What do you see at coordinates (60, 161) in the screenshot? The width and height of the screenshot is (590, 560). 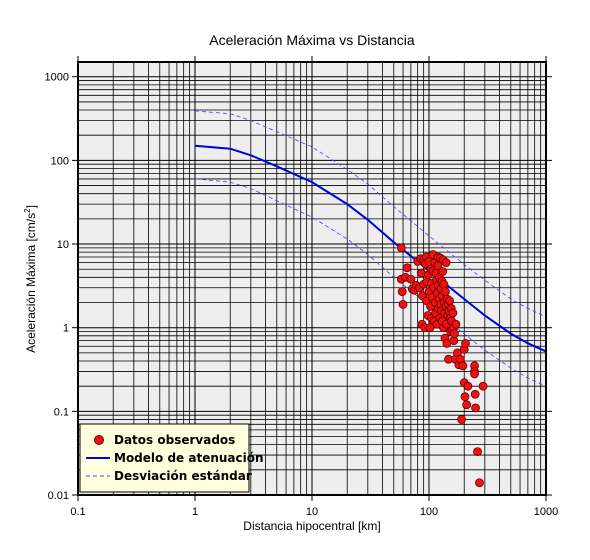 I see `y-tick-label: 100` at bounding box center [60, 161].